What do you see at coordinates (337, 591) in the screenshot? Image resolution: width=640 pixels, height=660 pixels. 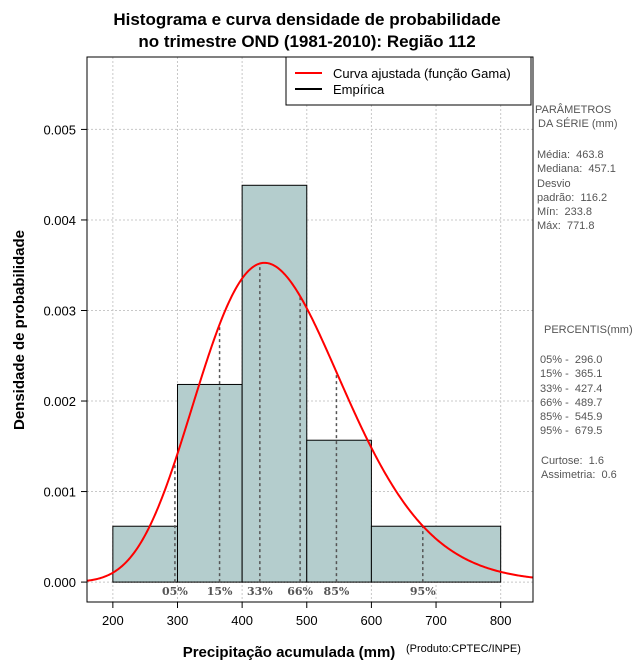 I see `percentile-label-85%: 85%` at bounding box center [337, 591].